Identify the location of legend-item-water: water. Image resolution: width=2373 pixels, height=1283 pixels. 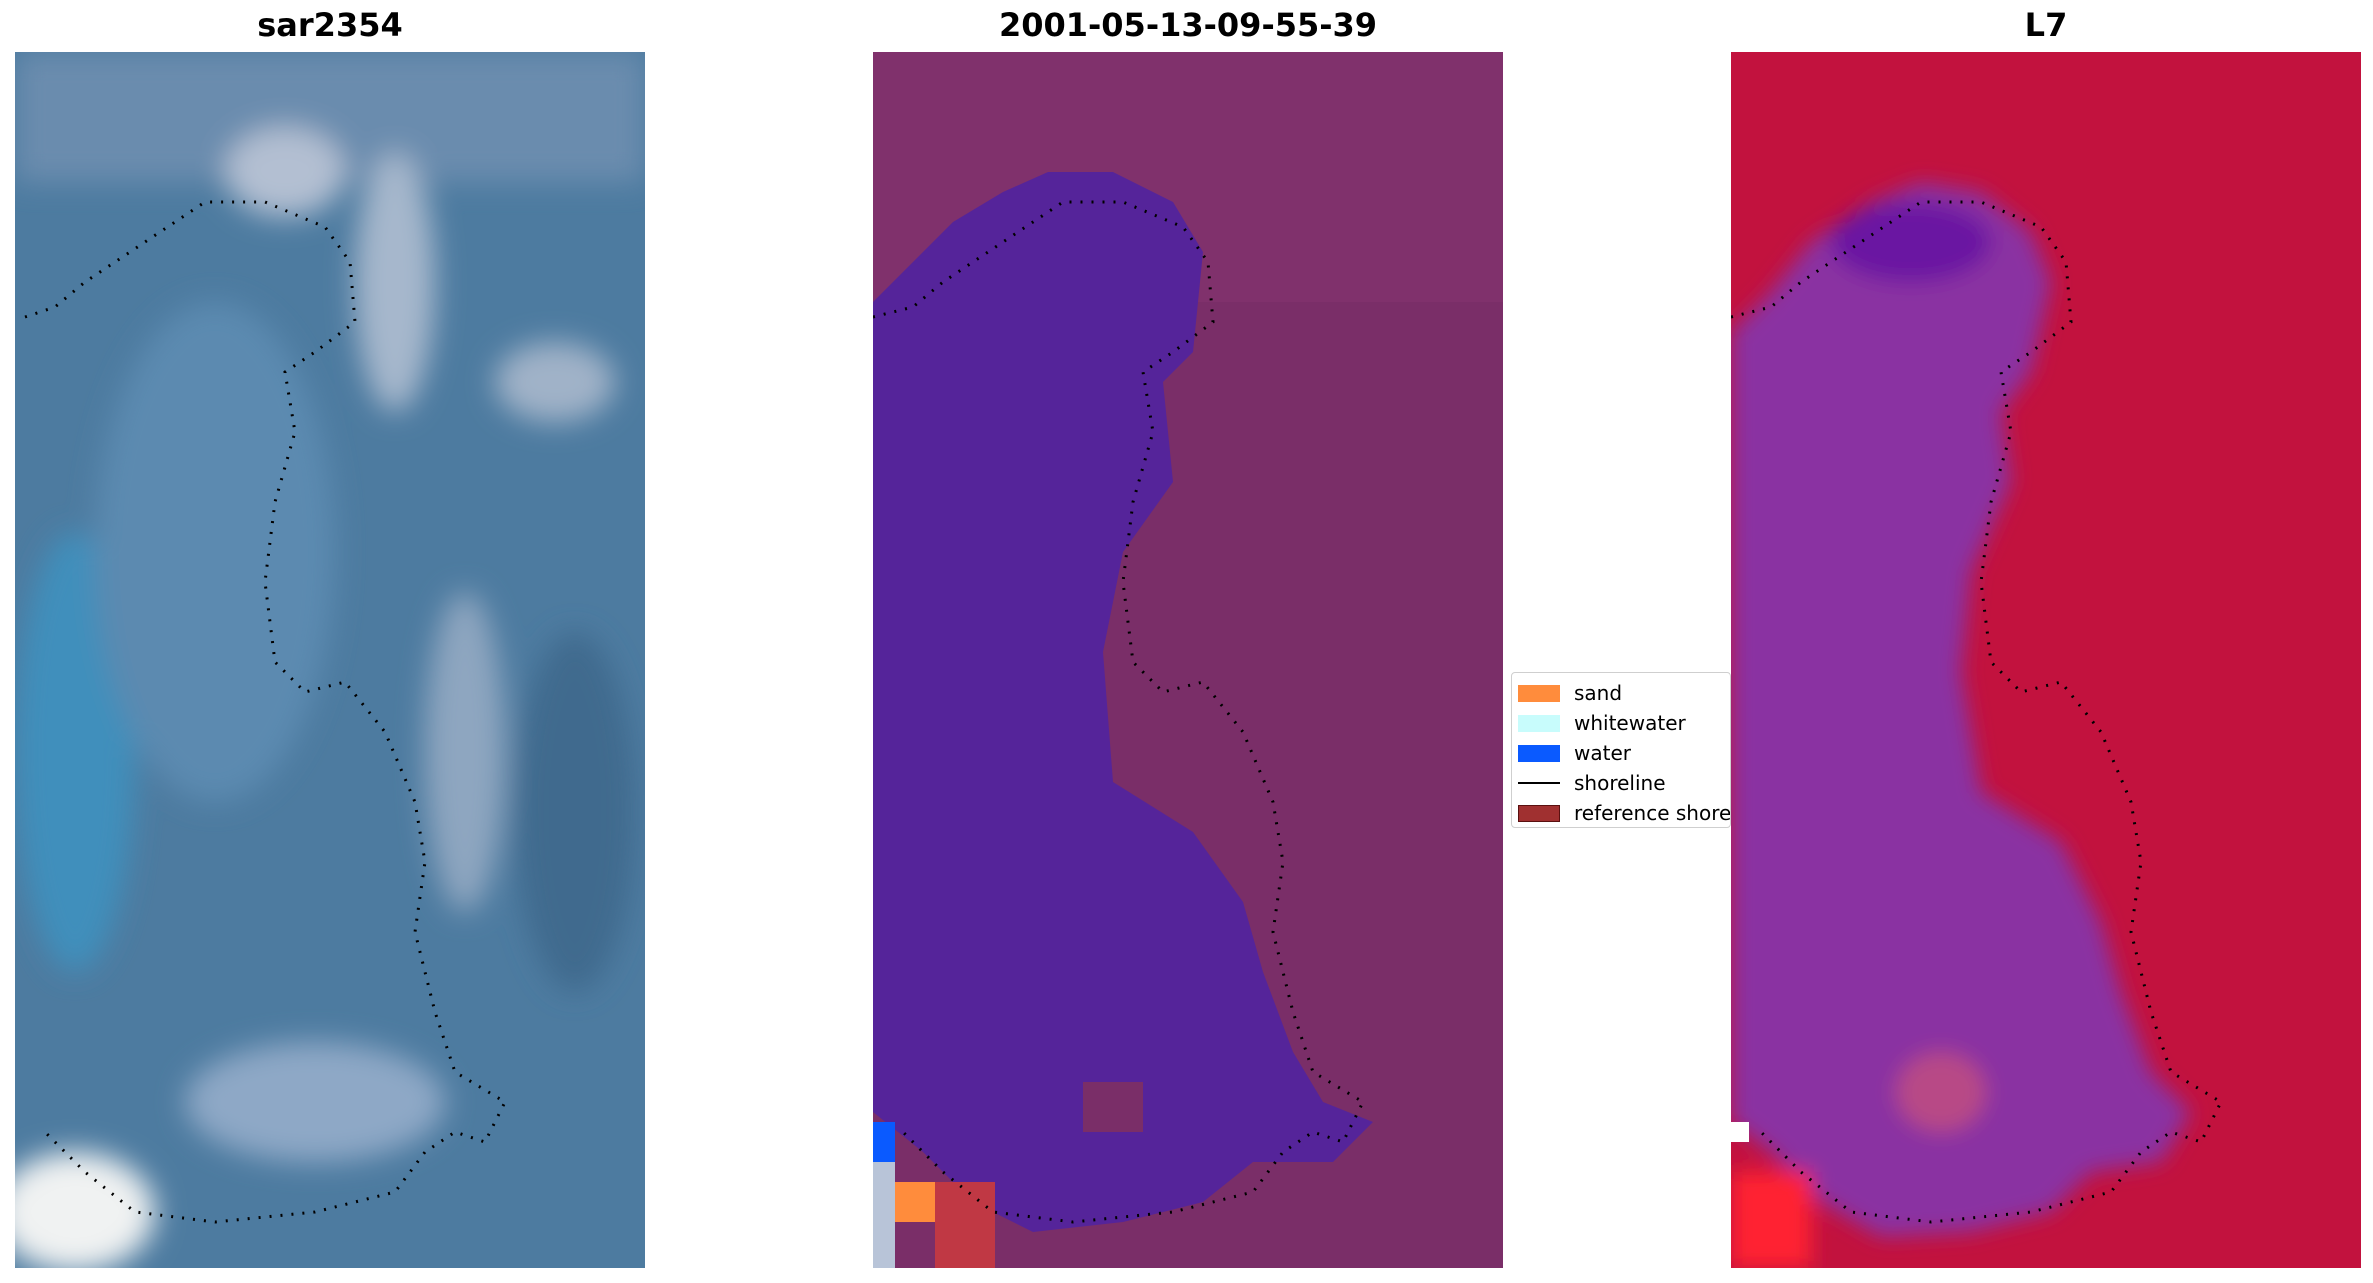
(1574, 753).